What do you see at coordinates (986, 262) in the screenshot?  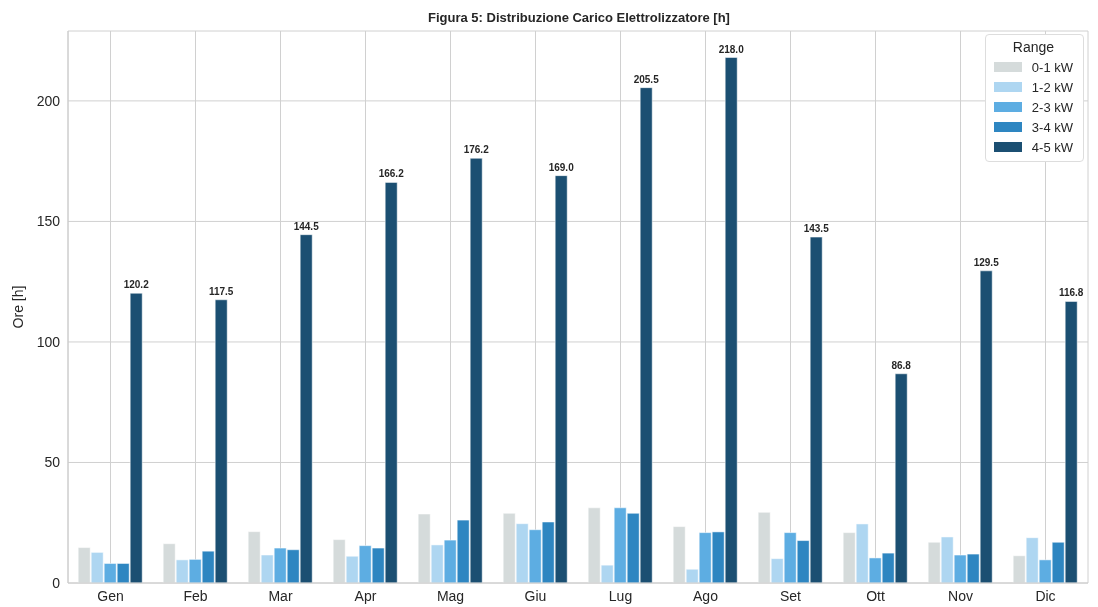 I see `data-label: 129.5` at bounding box center [986, 262].